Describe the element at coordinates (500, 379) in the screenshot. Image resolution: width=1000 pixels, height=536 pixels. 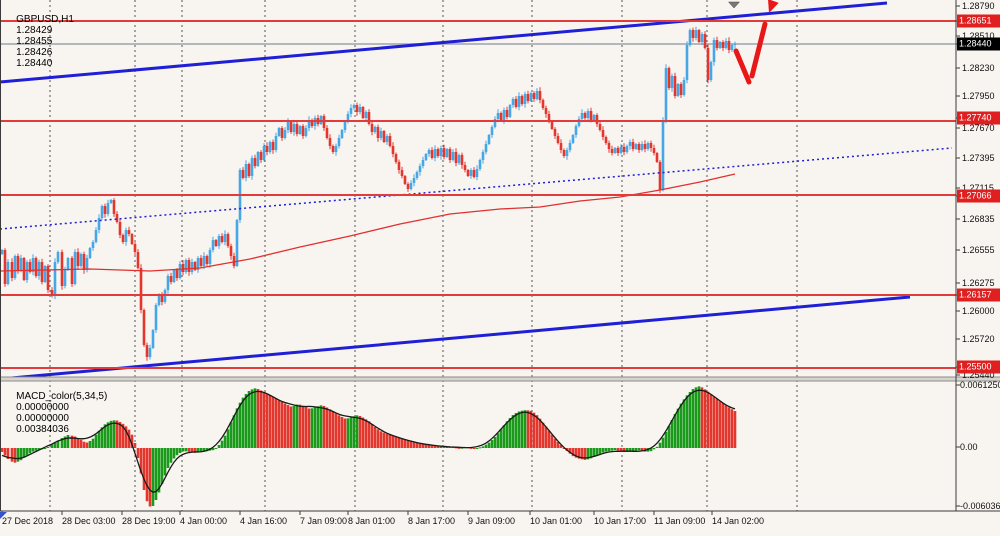
I see `pane-separator` at that location.